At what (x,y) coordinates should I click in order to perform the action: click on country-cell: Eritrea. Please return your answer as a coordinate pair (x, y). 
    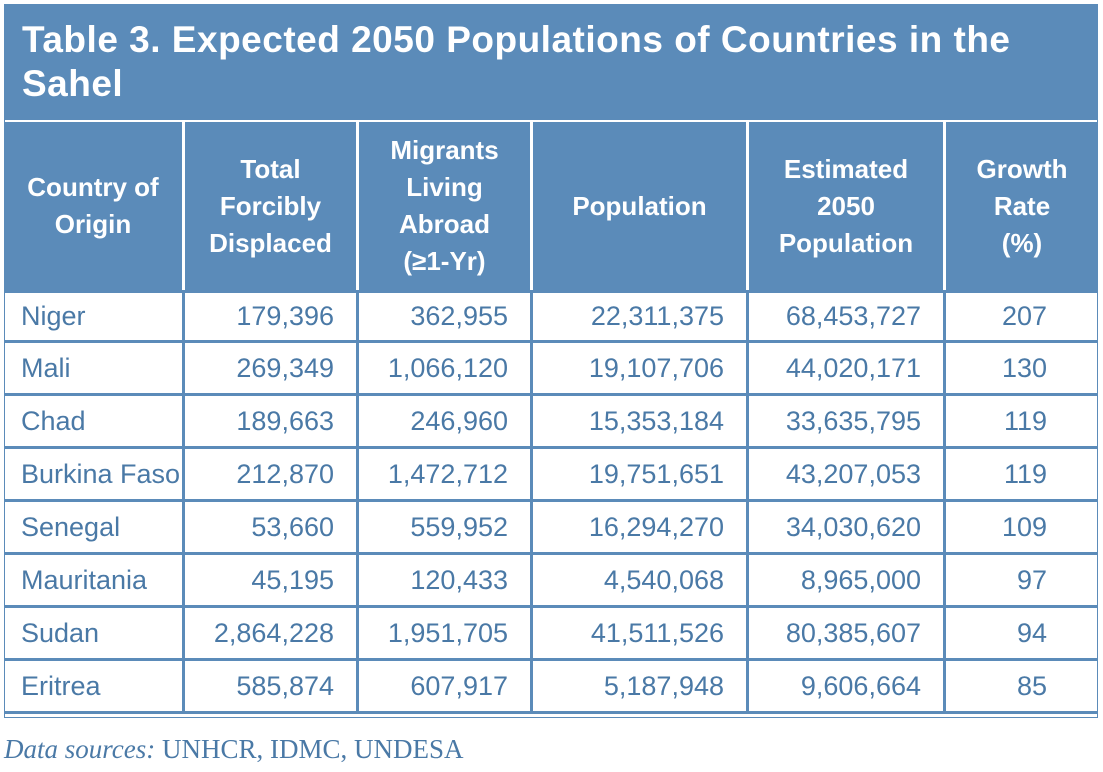
    Looking at the image, I should click on (94, 687).